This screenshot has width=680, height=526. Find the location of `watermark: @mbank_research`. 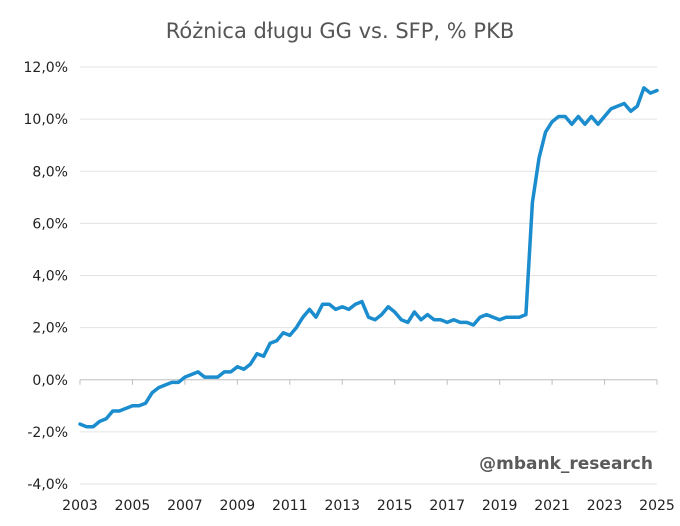

watermark: @mbank_research is located at coordinates (566, 464).